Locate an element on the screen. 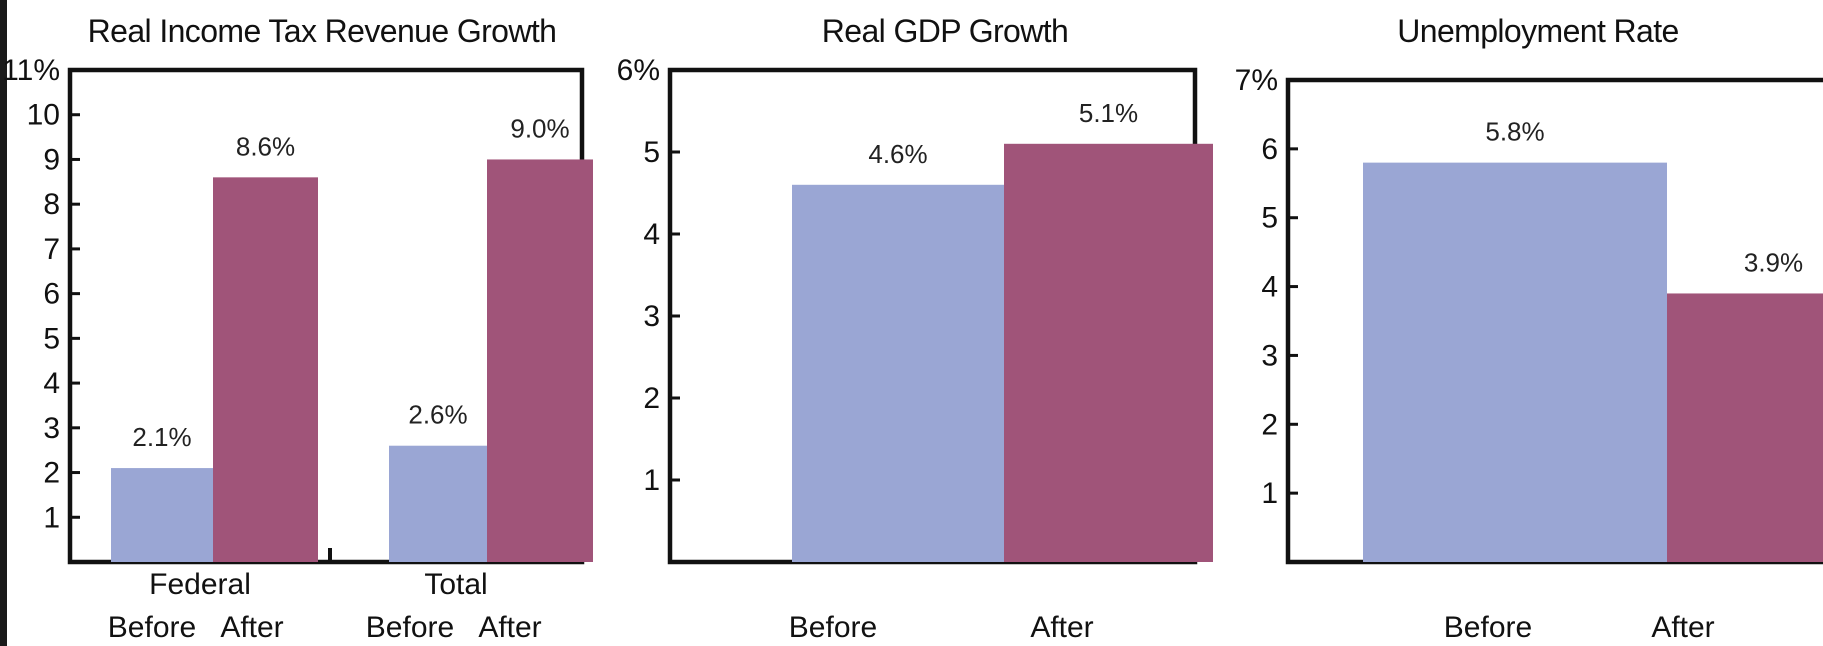 The width and height of the screenshot is (1823, 646). y-tick-label: 8 is located at coordinates (51, 204).